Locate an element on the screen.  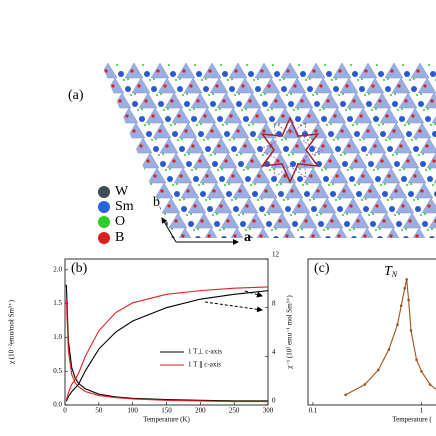
x-axis-title: Temperature (K) is located at coordinates (166, 420).